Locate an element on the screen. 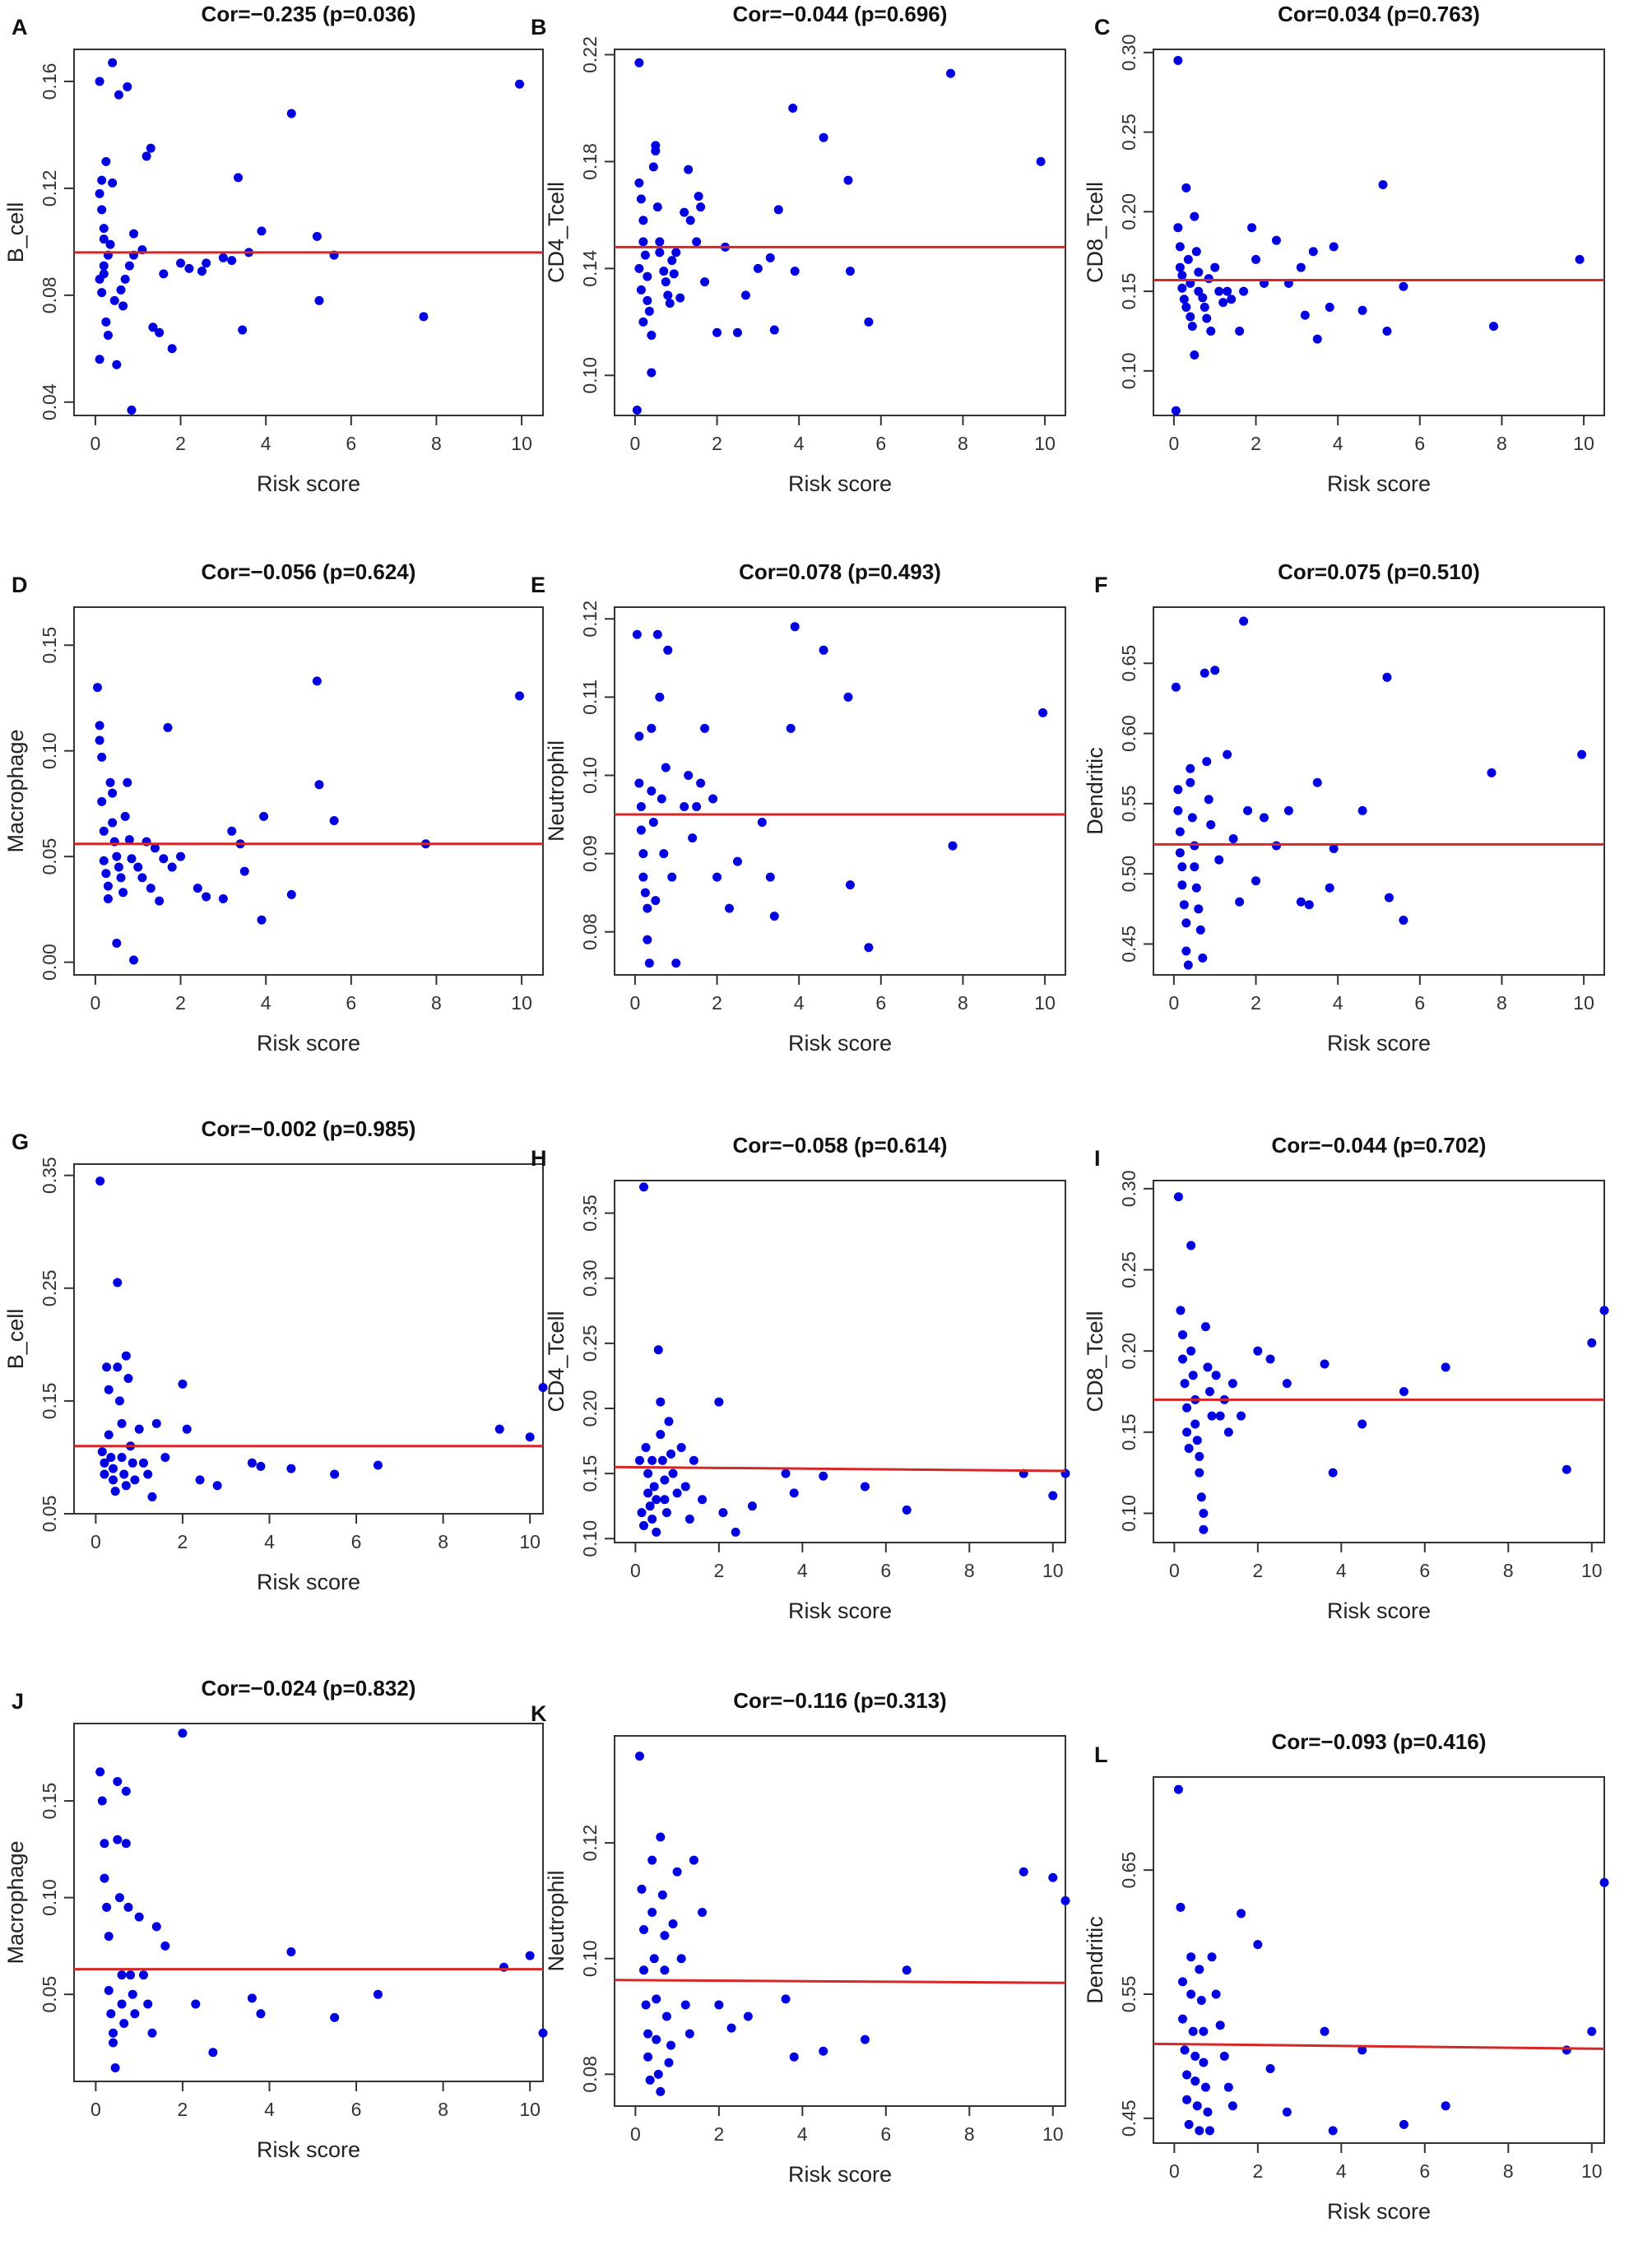  panel-letter: D is located at coordinates (20, 585).